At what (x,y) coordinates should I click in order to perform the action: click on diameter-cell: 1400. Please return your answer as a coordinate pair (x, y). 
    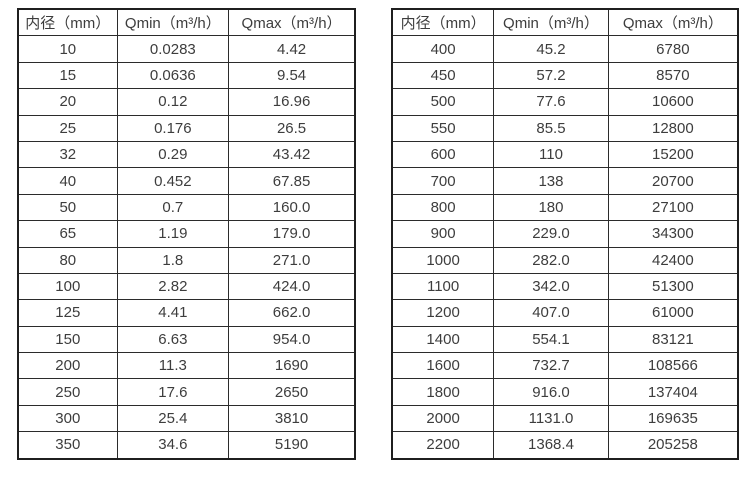
    Looking at the image, I should click on (443, 339).